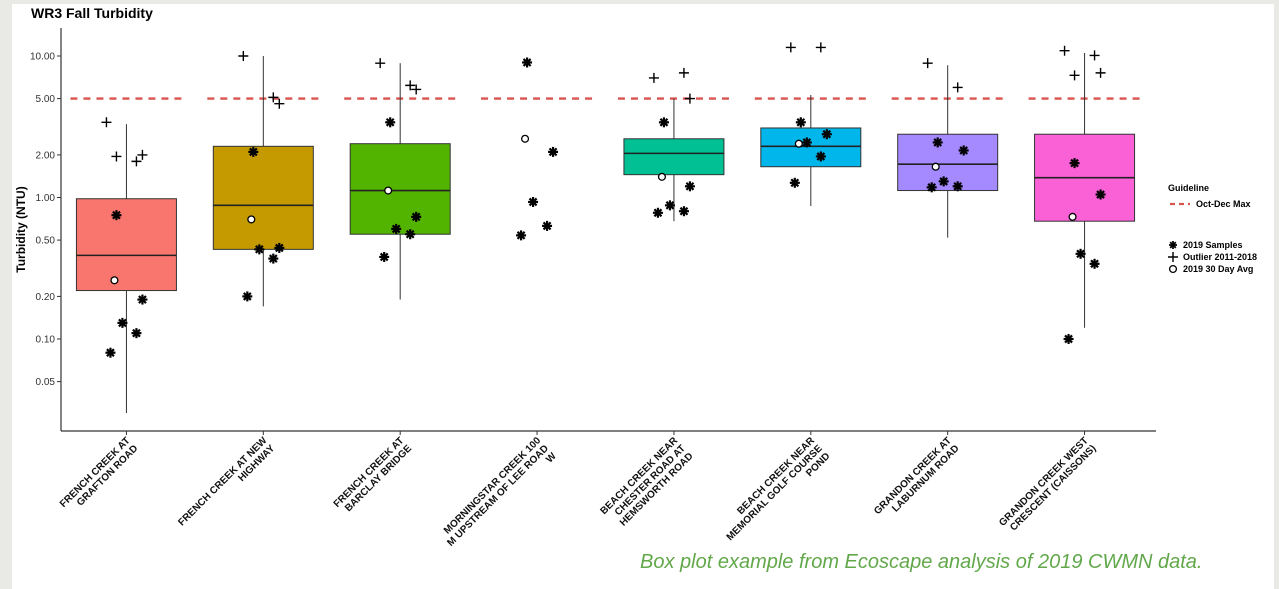  I want to click on x-tick-label: FRENCH CREEK ATBARCLAY BRIDGE, so click(373, 476).